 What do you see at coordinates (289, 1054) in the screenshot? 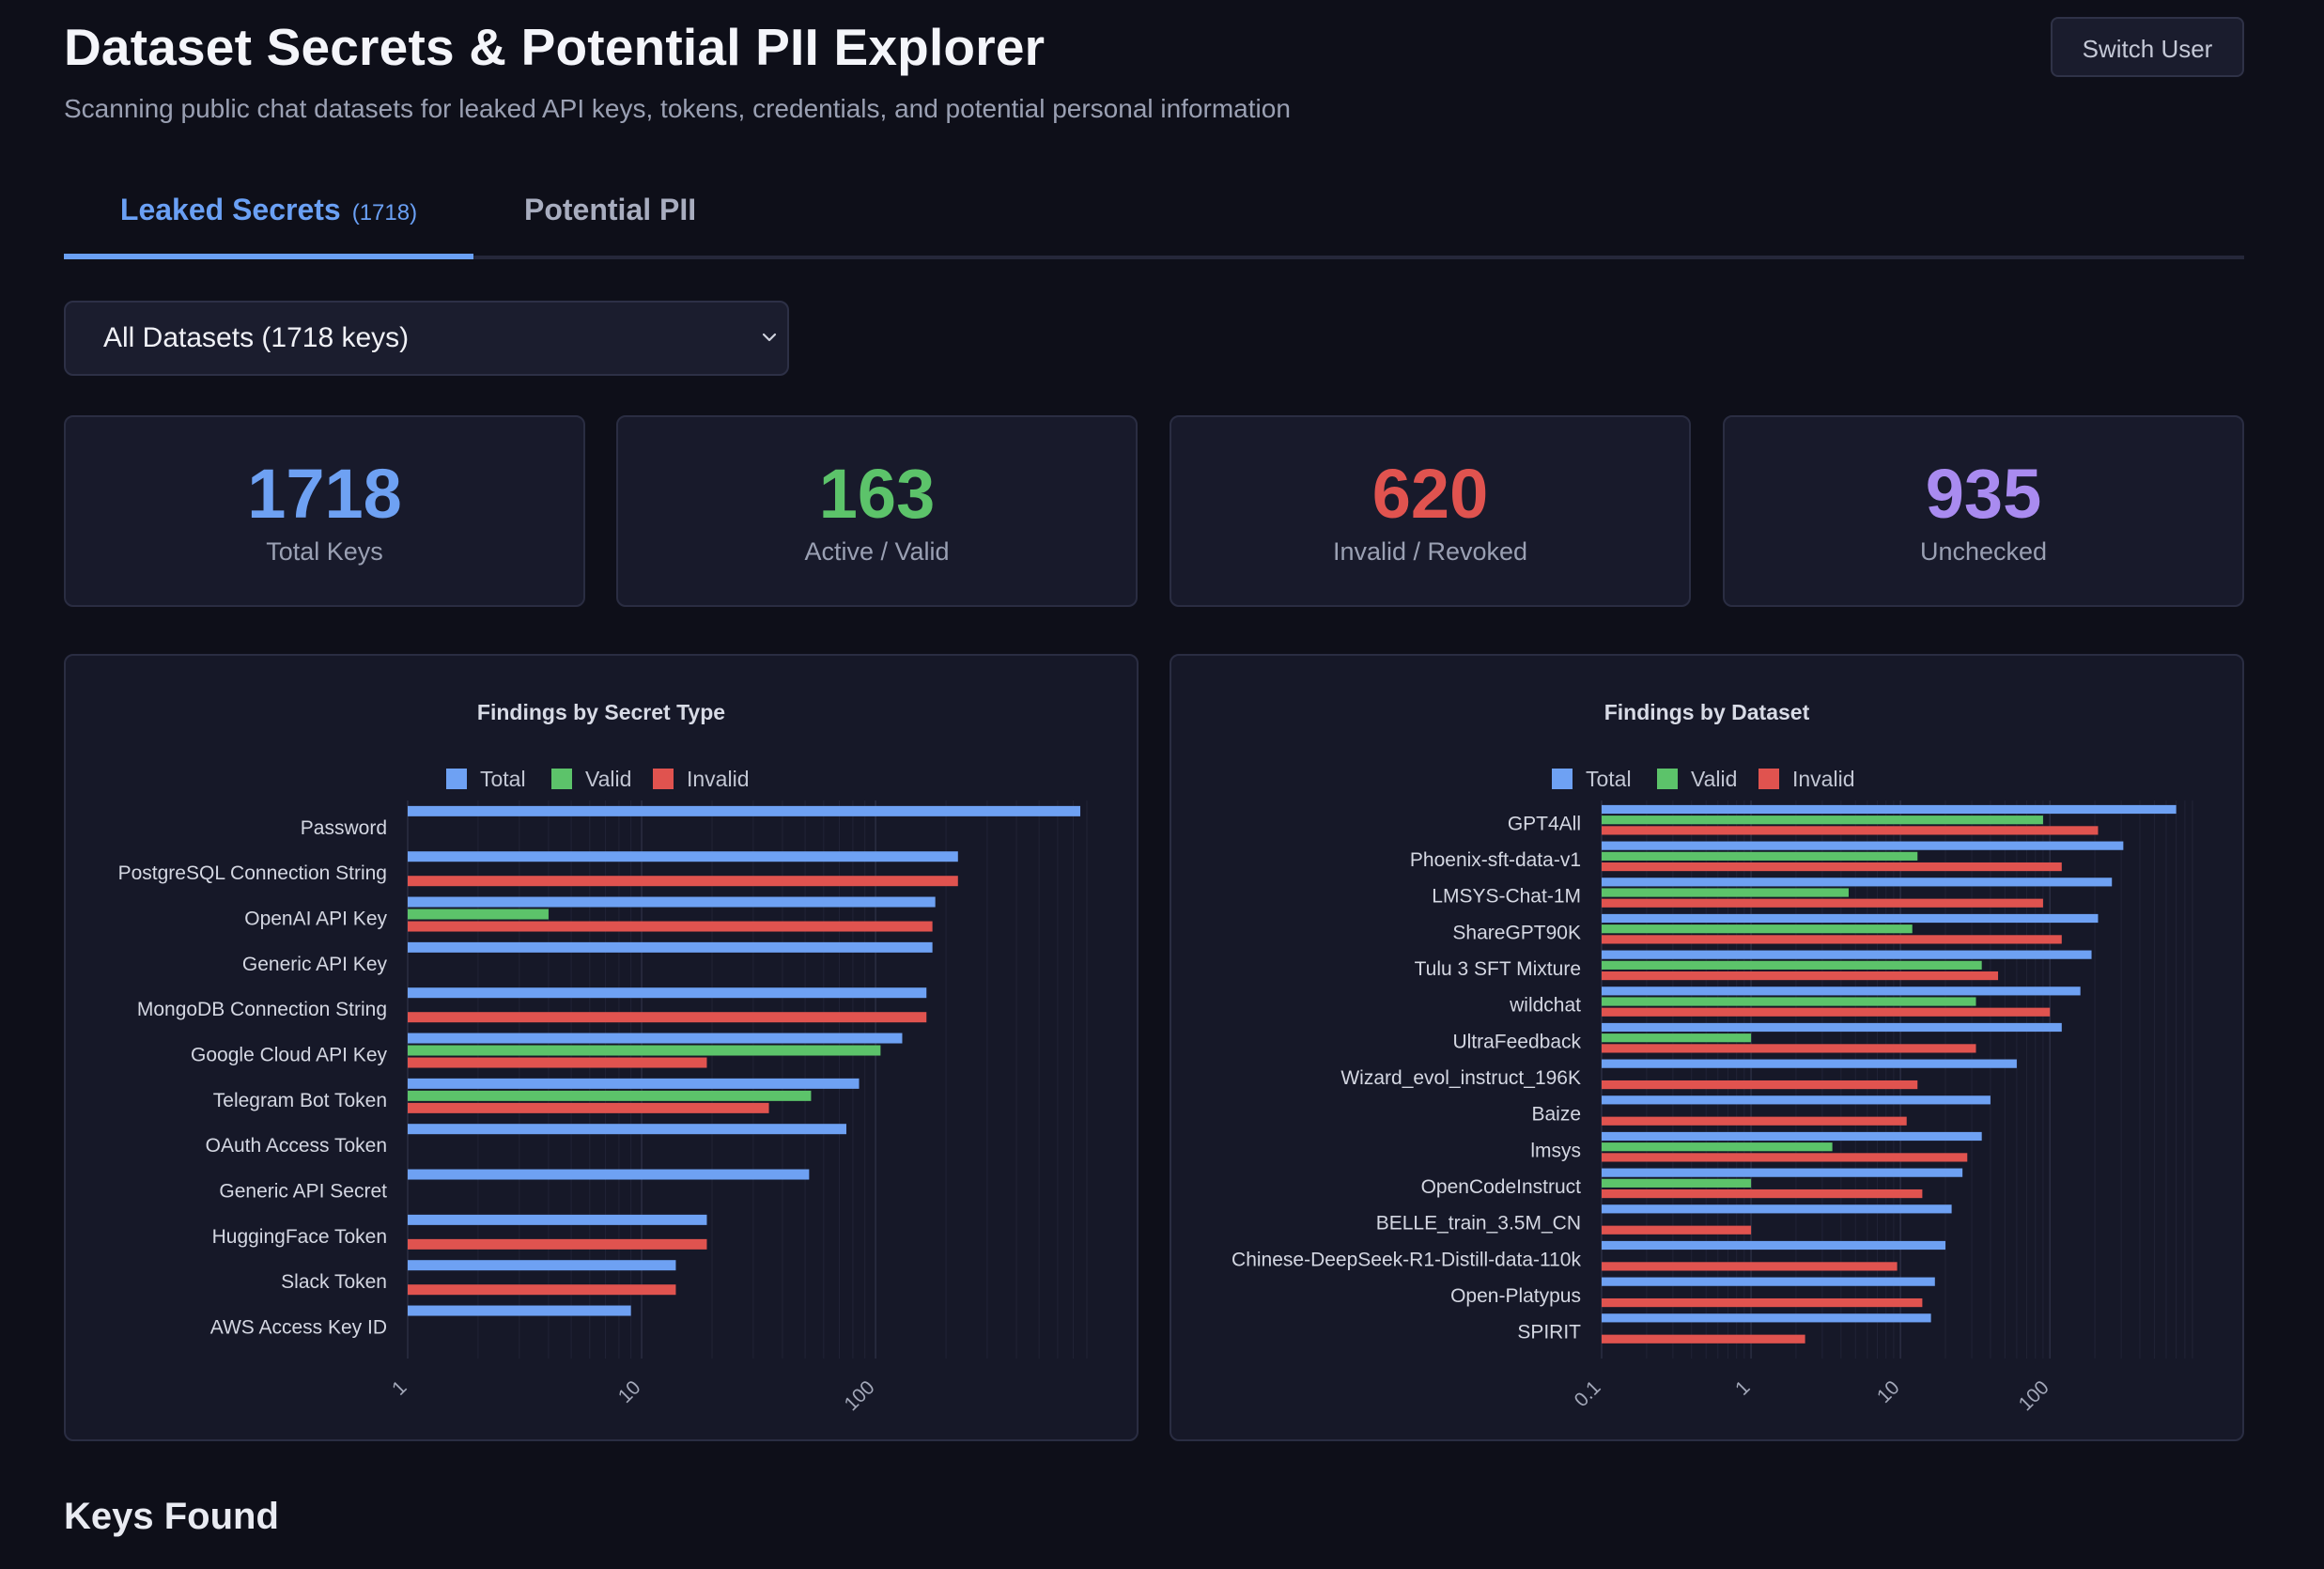
I see `category-label: Google Cloud API Key` at bounding box center [289, 1054].